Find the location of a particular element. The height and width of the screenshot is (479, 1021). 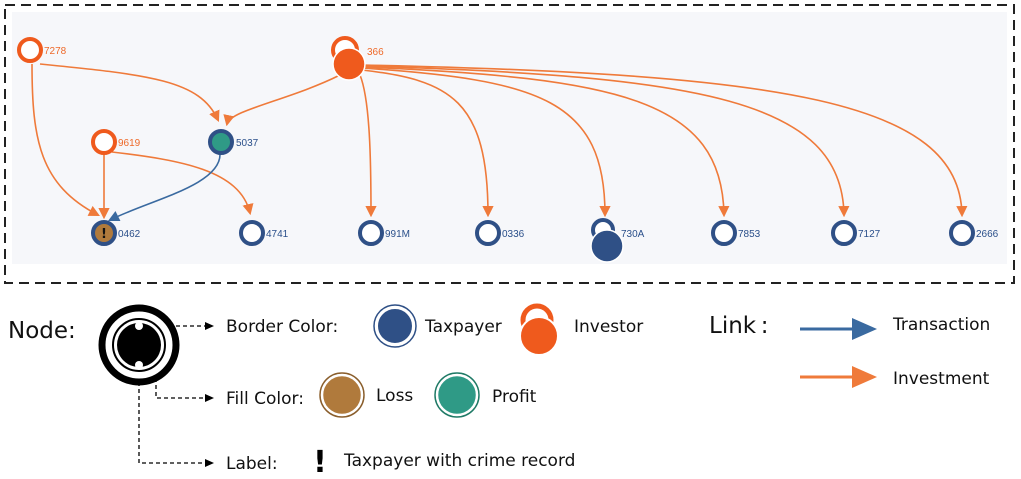

node-7127-circle is located at coordinates (844, 233).